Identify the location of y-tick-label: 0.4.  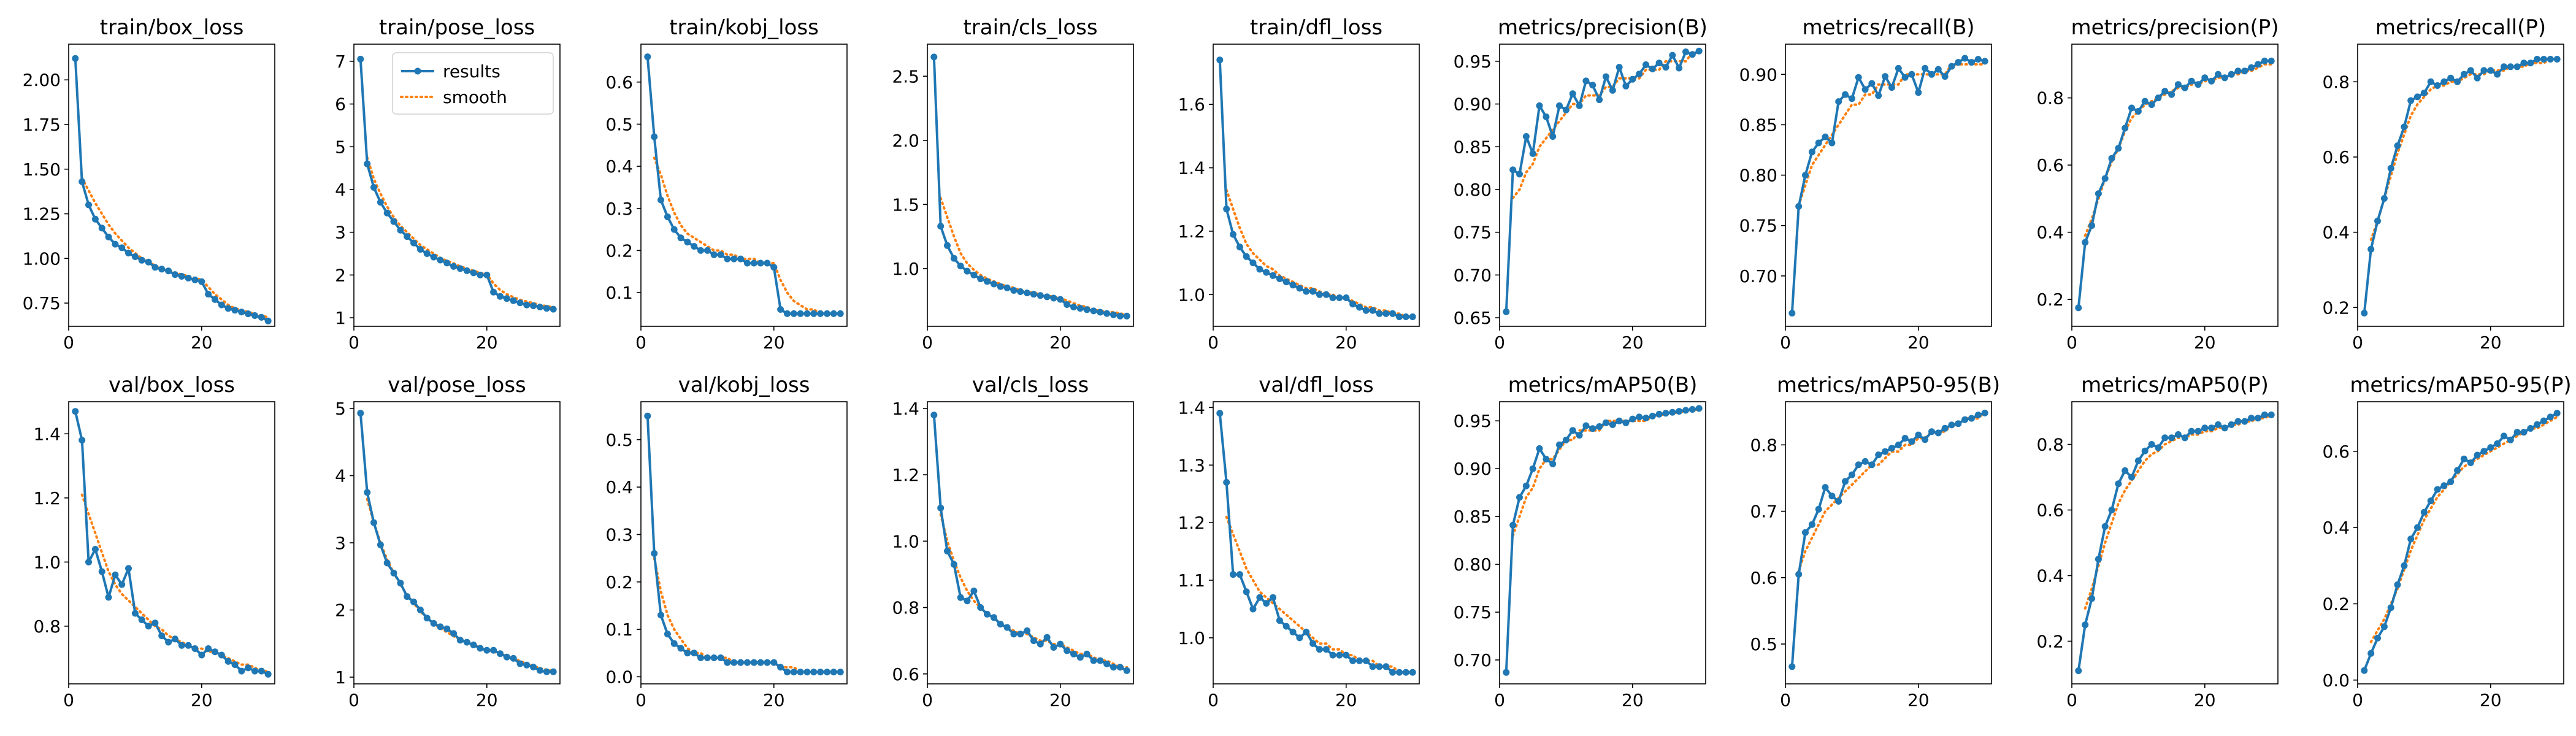
(619, 166).